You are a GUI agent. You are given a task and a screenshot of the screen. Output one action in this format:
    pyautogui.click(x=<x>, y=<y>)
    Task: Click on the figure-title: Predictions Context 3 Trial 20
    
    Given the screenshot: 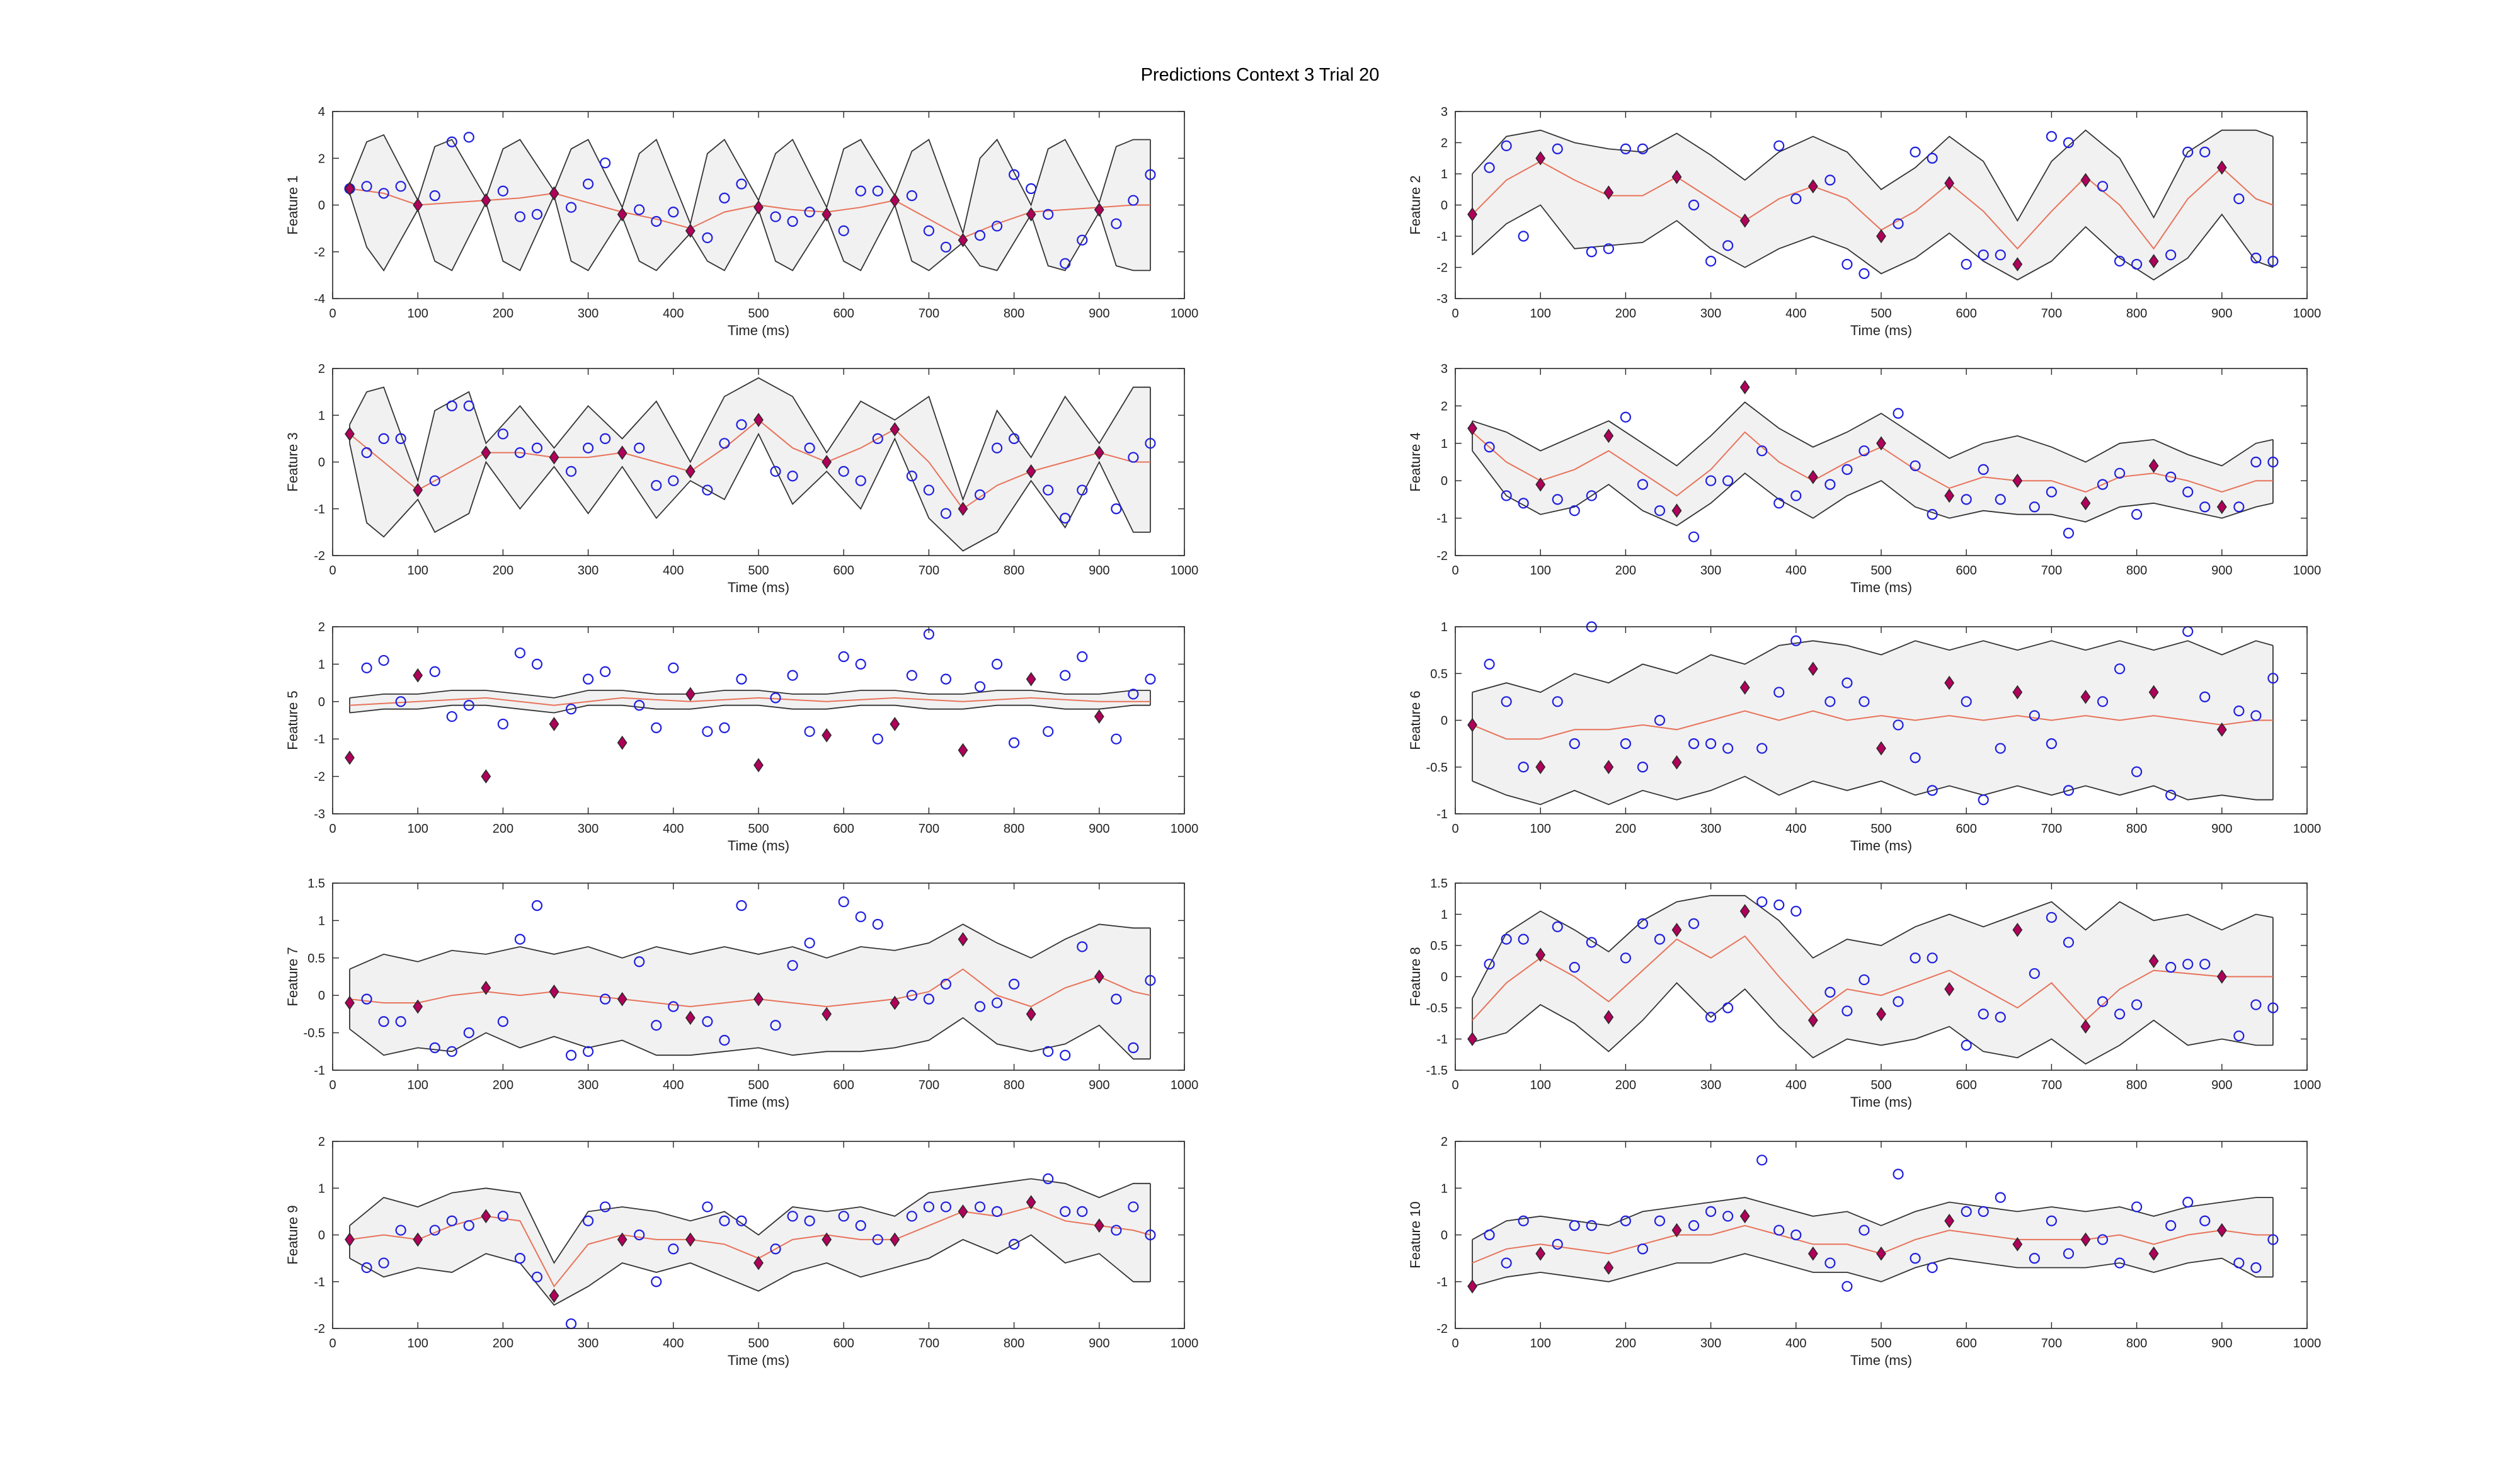 What is the action you would take?
    pyautogui.click(x=1260, y=75)
    